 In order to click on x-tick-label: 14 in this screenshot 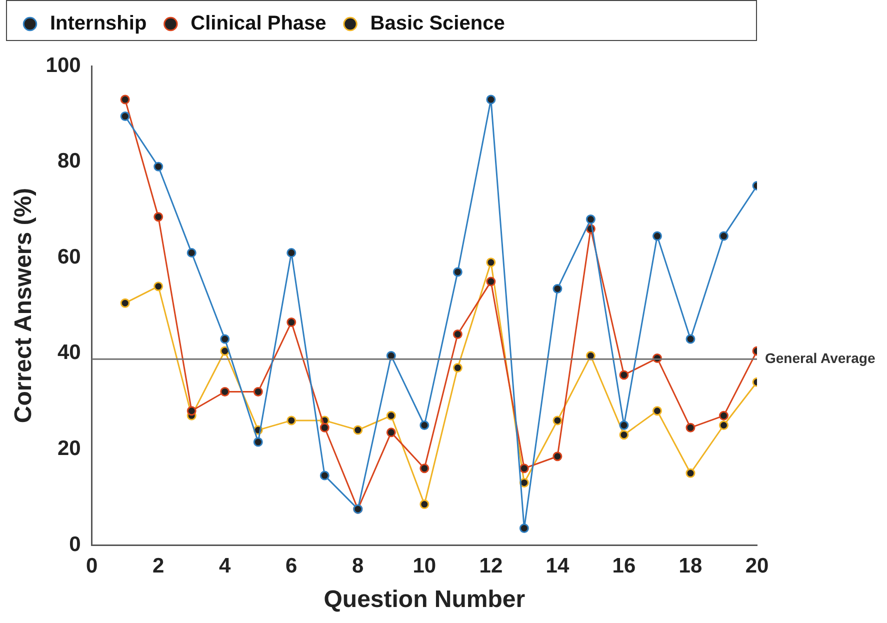, I will do `click(558, 566)`.